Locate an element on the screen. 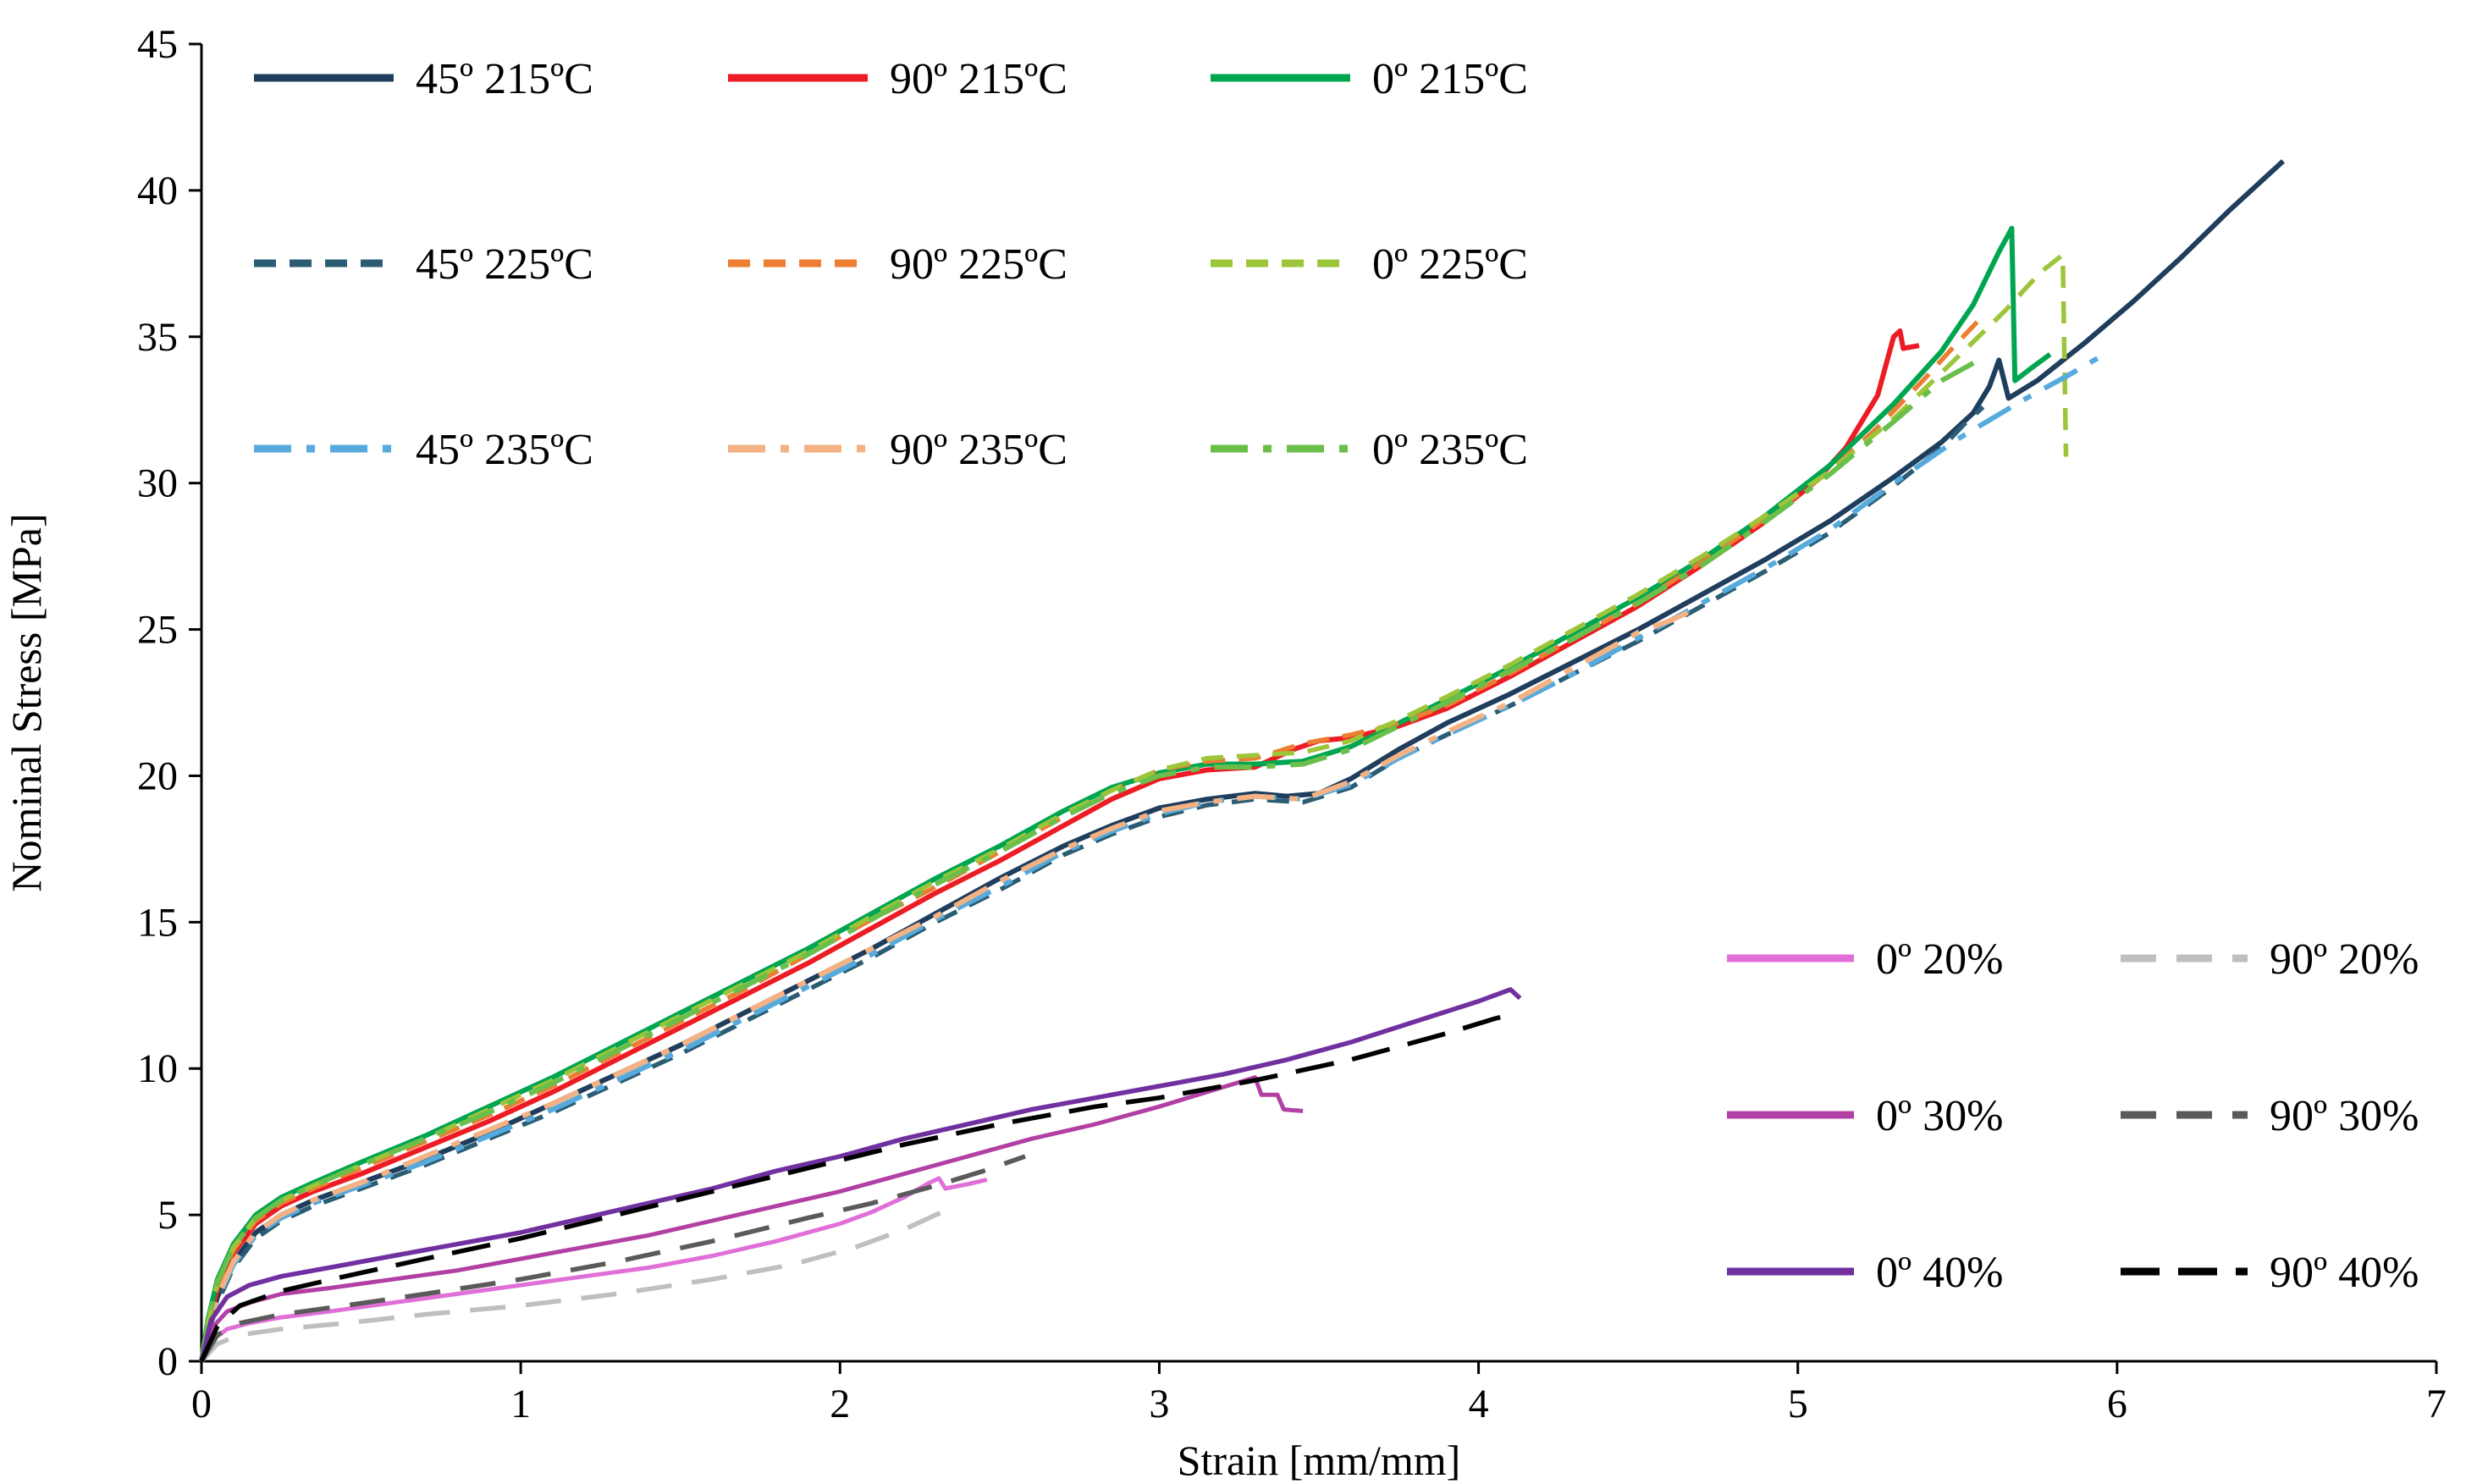  legend-item-45-215: 45º 215ºC is located at coordinates (424, 79).